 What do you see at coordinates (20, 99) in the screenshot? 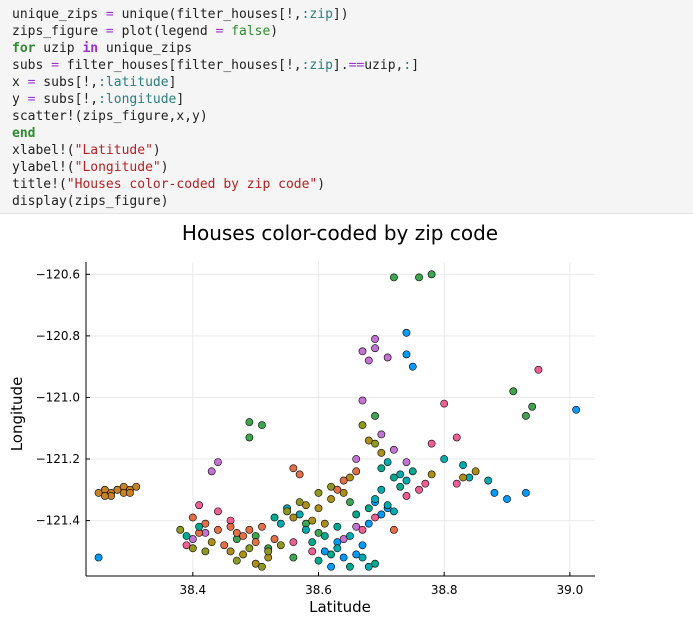
I see `code-token: y` at bounding box center [20, 99].